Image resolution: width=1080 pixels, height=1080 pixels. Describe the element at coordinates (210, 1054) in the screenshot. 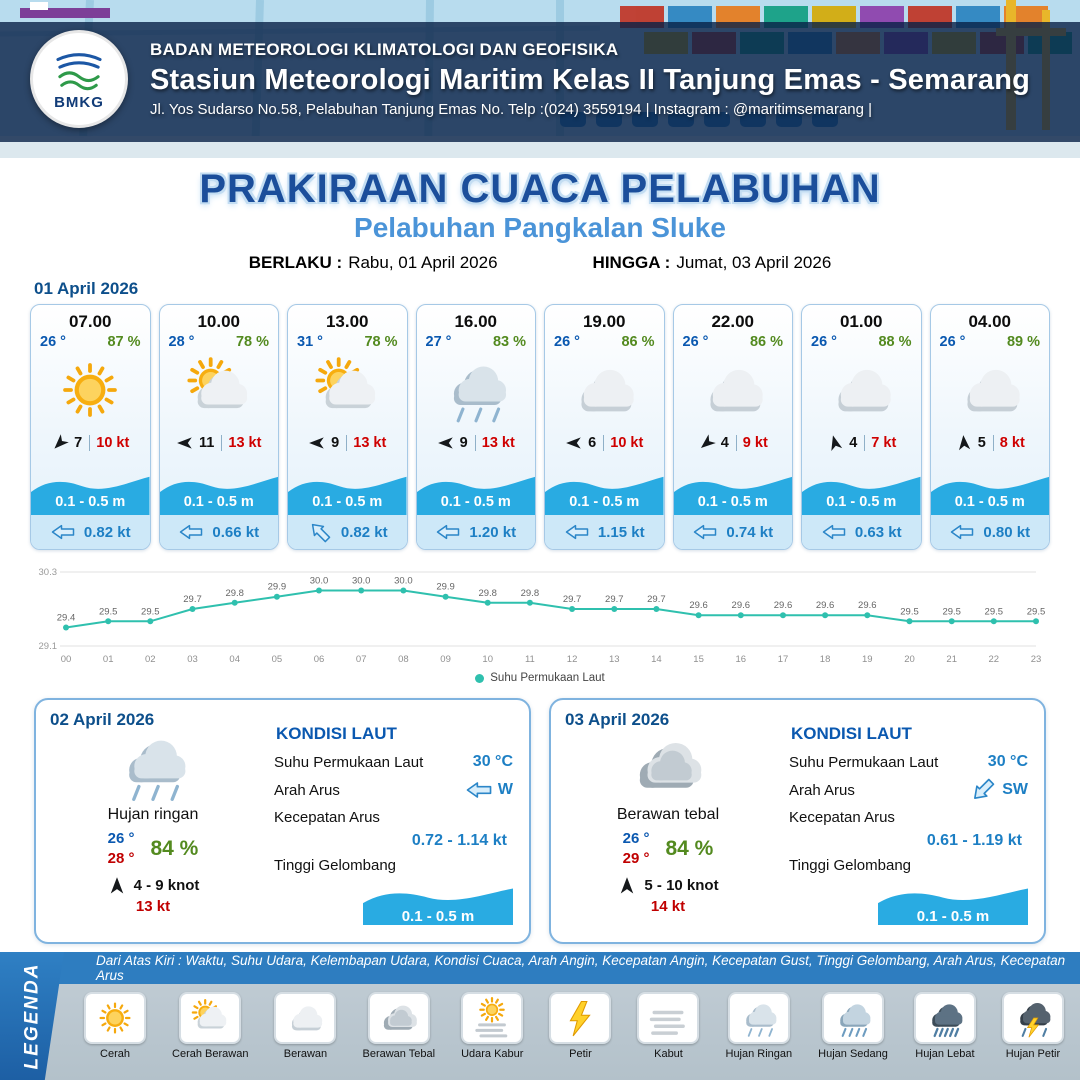

I see `legend-item-label: Cerah Berawan` at that location.